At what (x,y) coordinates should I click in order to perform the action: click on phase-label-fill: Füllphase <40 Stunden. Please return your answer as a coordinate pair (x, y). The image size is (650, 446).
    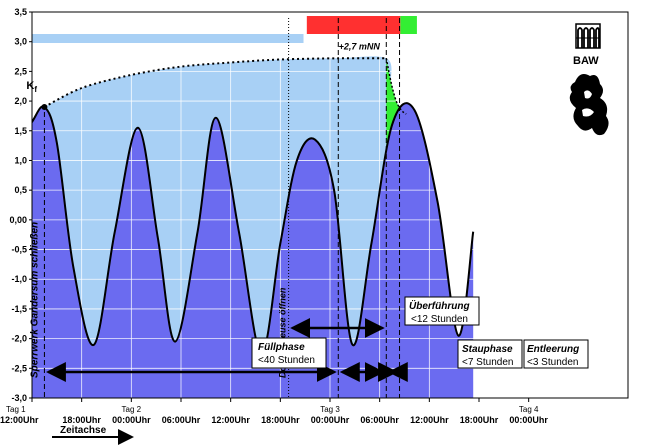
    Looking at the image, I should click on (289, 353).